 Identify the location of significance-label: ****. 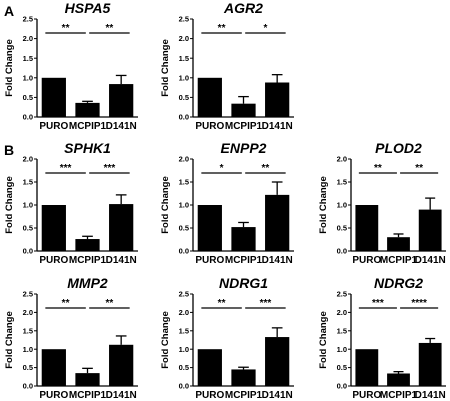
(419, 303).